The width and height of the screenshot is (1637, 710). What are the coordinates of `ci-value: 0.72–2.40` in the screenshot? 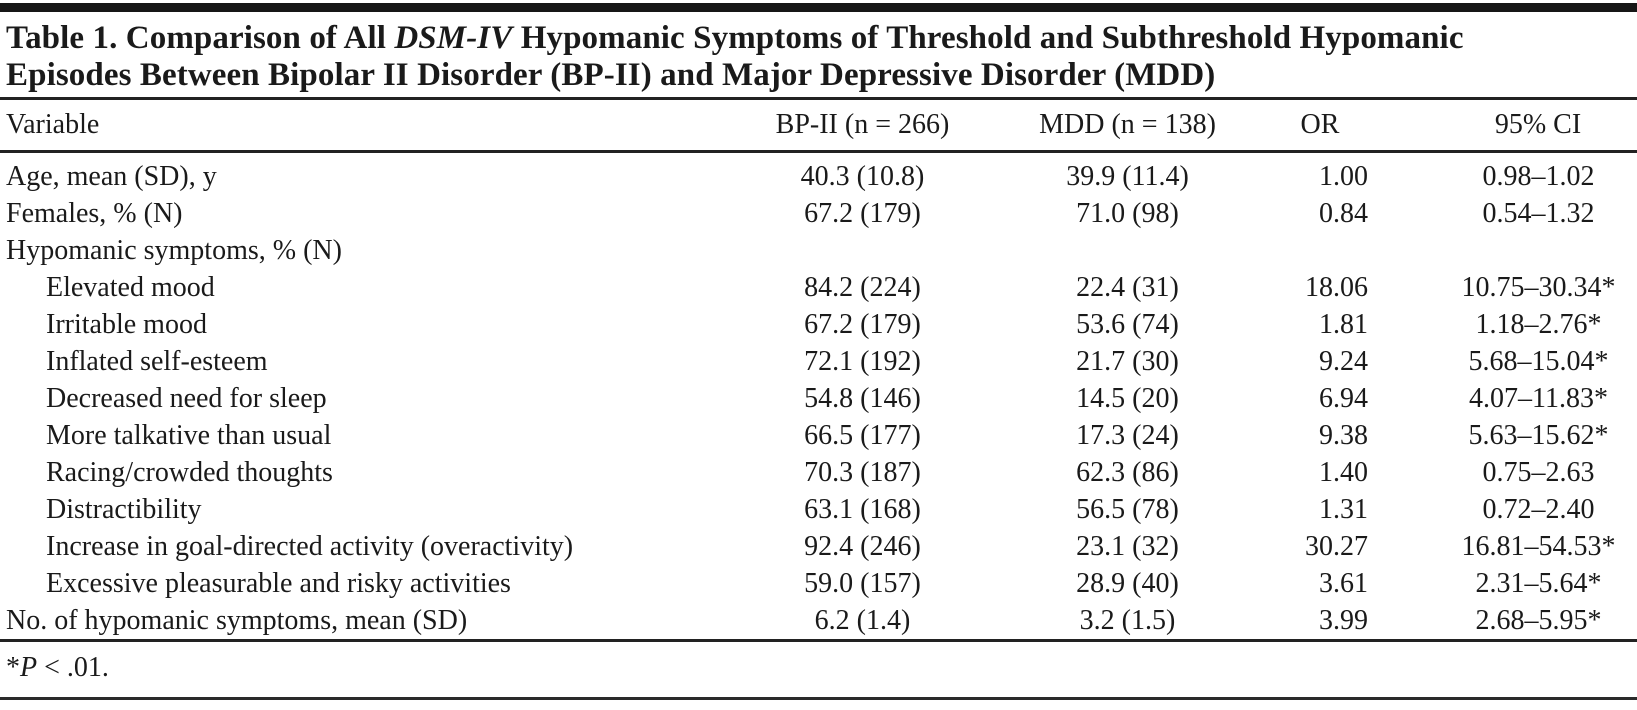 It's located at (1538, 509).